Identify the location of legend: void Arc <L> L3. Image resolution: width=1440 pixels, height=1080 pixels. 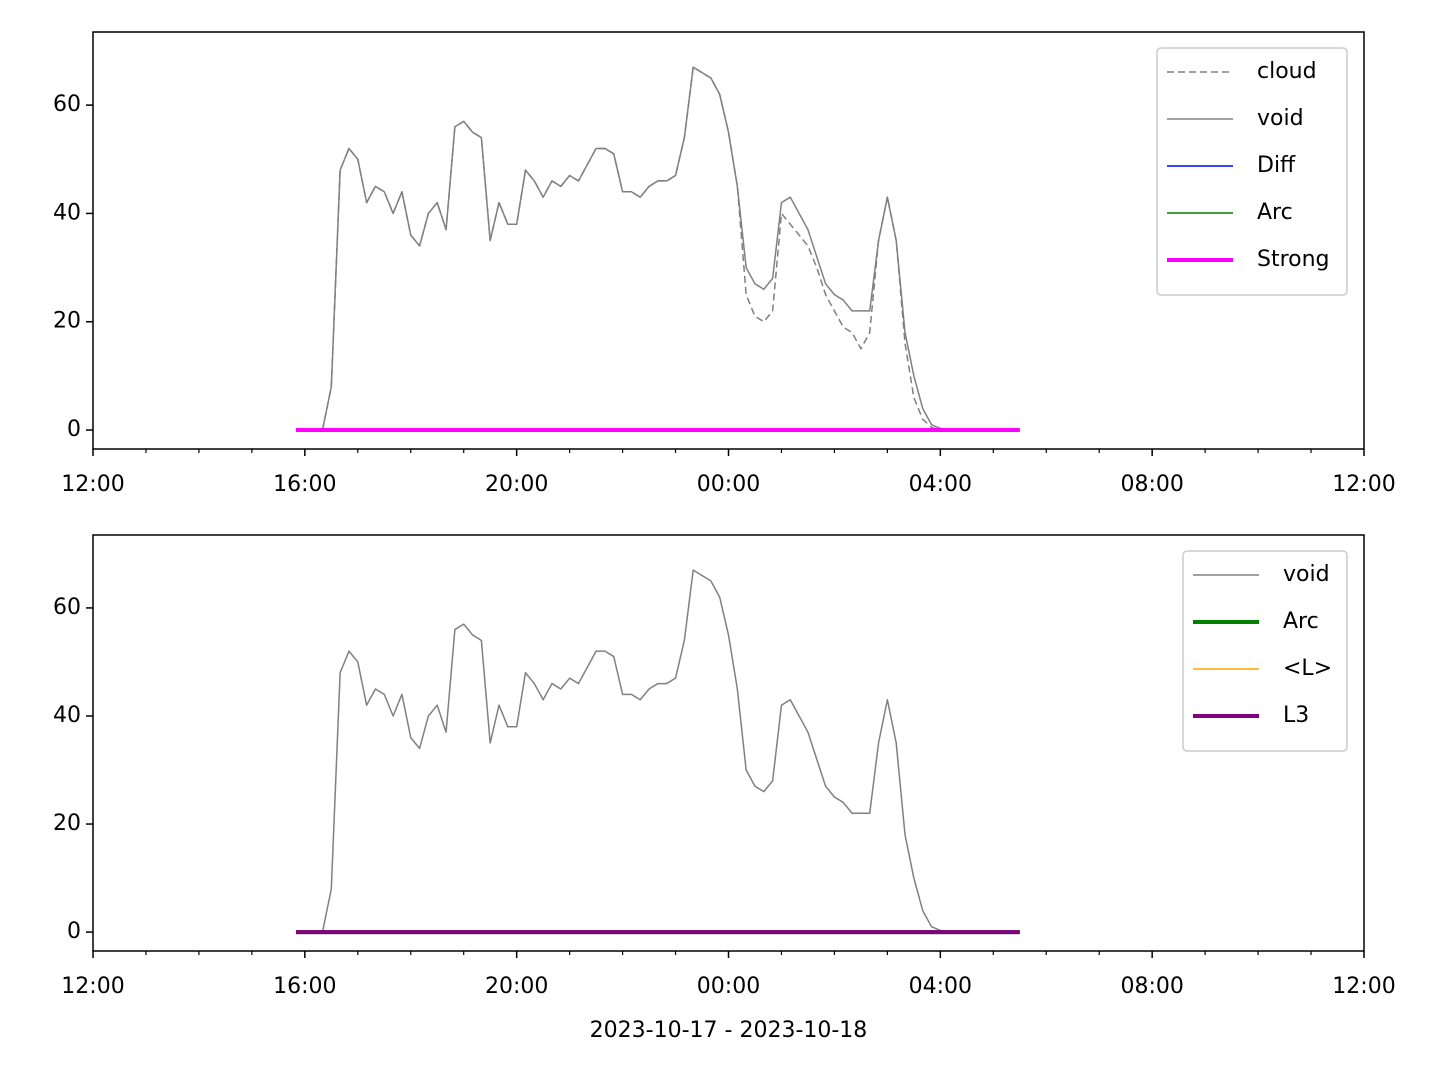
(1265, 651).